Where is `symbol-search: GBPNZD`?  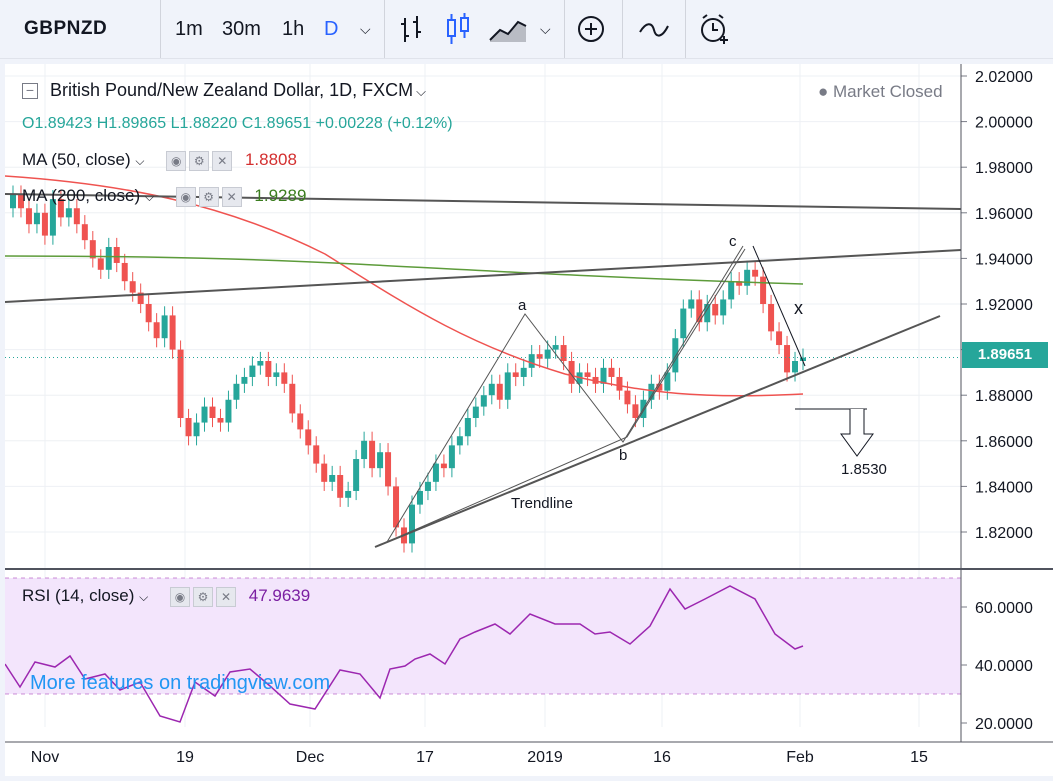
symbol-search: GBPNZD is located at coordinates (66, 28).